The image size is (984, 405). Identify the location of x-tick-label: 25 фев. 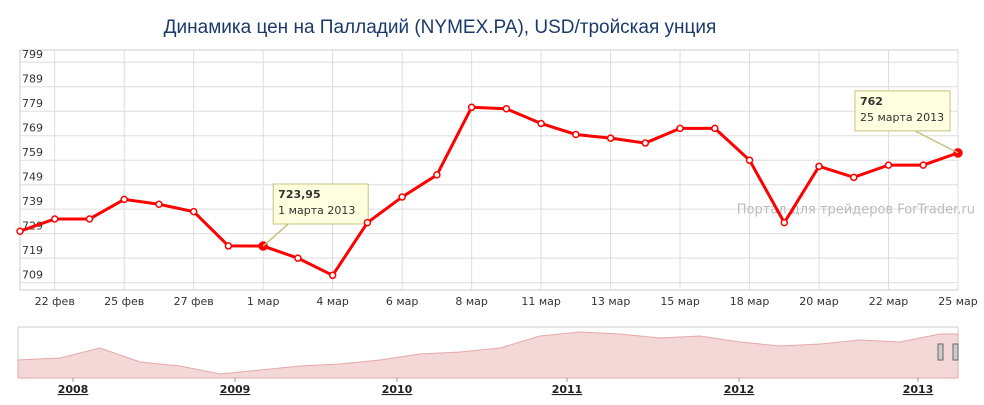
(124, 301).